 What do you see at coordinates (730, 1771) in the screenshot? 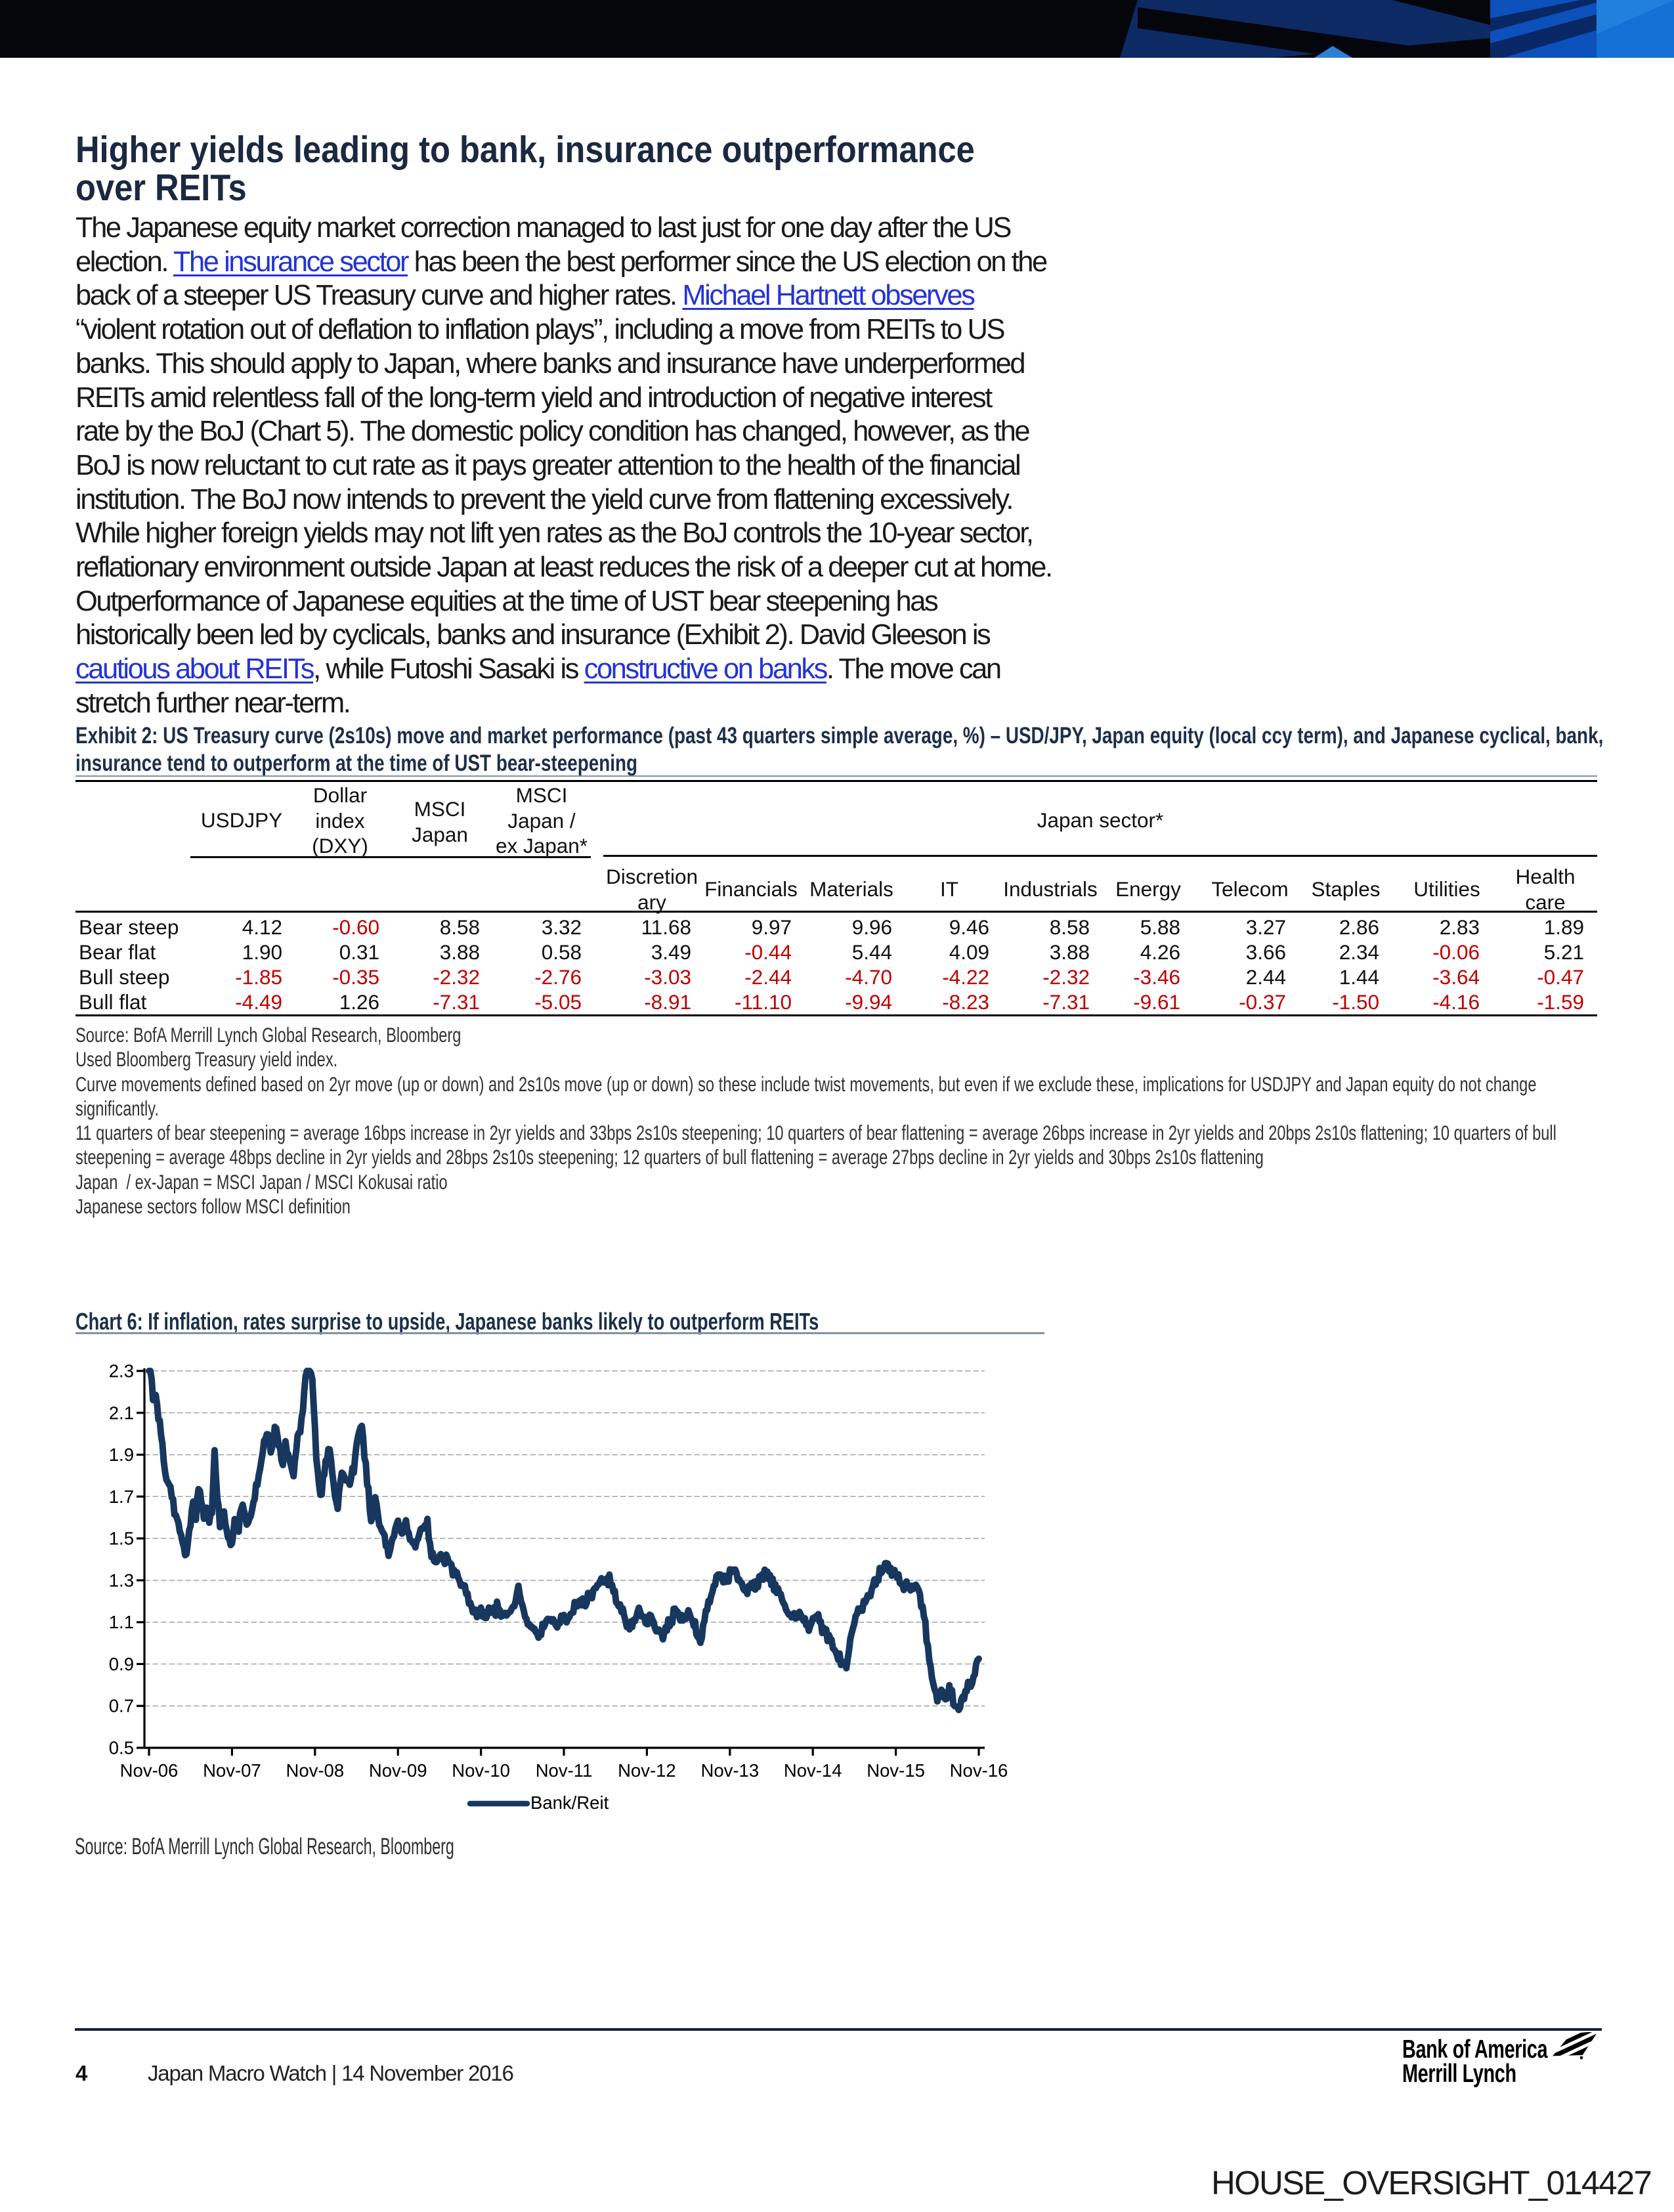
I see `svg-text: Nov-13` at bounding box center [730, 1771].